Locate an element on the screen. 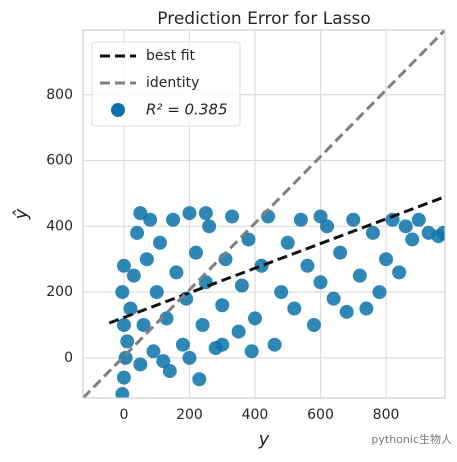 The width and height of the screenshot is (457, 462). x-tick-label: 0 is located at coordinates (123, 415).